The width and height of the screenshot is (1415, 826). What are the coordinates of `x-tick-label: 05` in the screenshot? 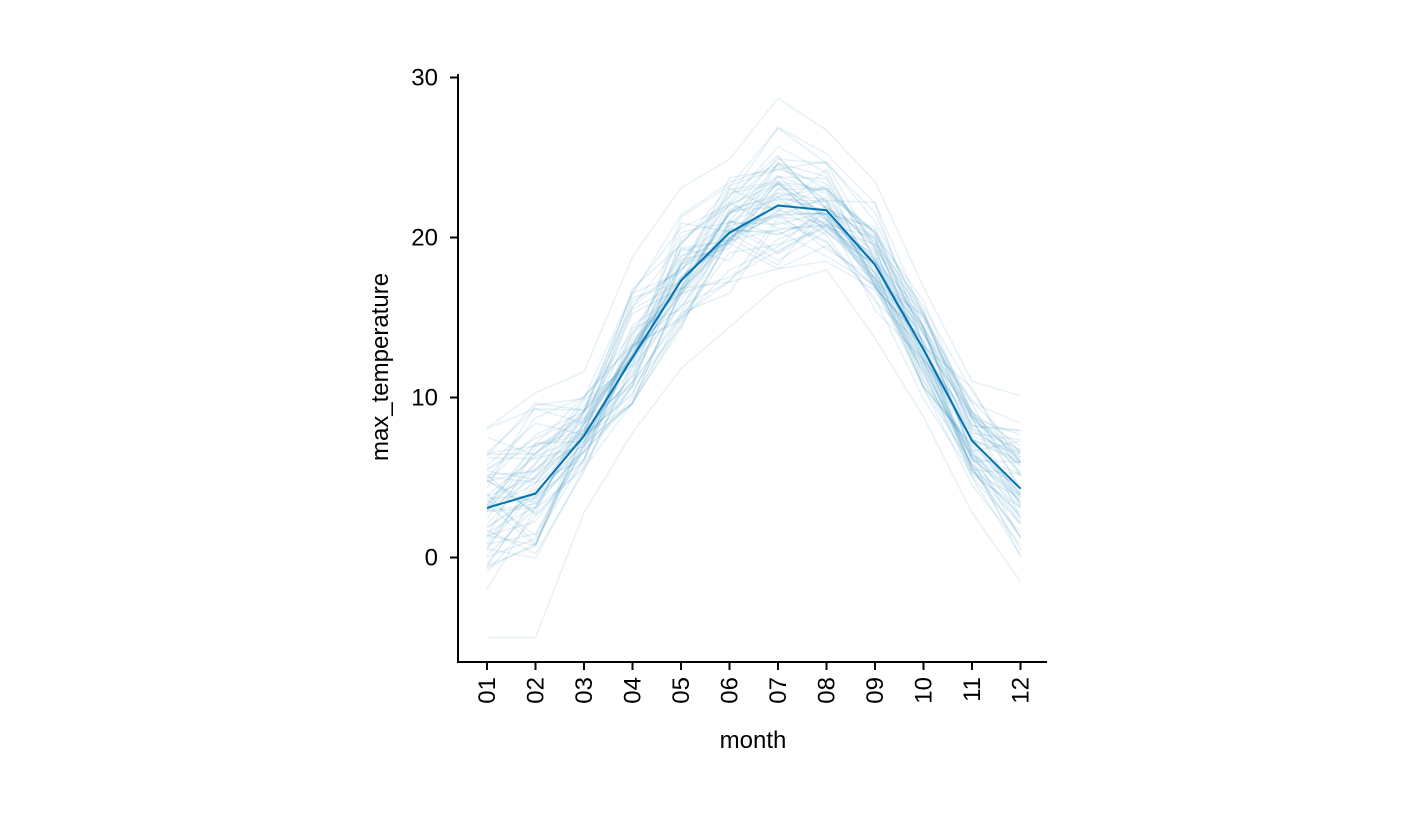 It's located at (681, 690).